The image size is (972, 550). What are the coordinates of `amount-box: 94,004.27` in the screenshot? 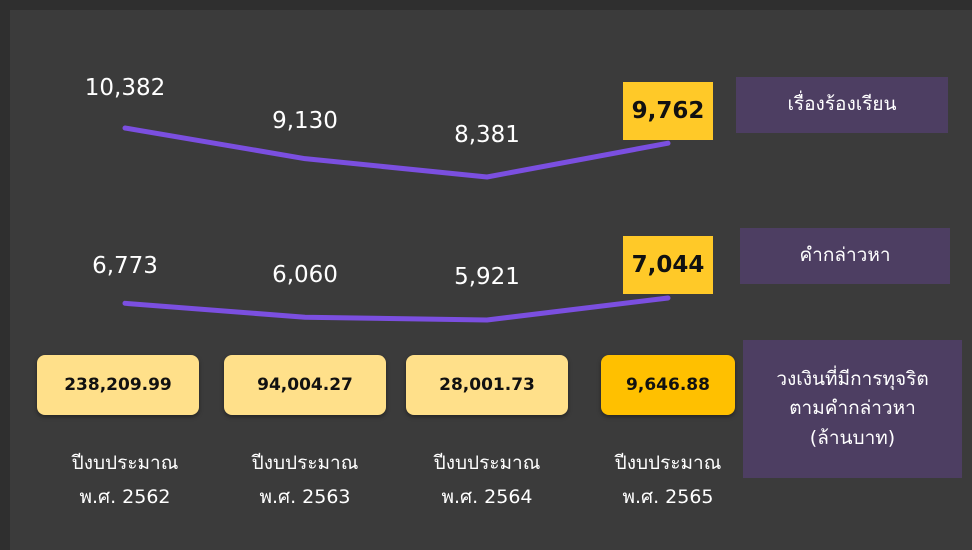 It's located at (305, 385).